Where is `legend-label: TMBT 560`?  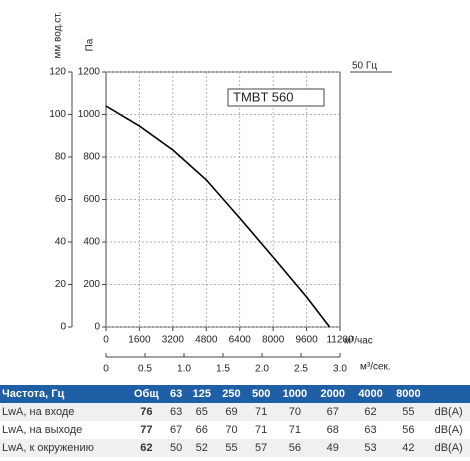
legend-label: TMBT 560 is located at coordinates (263, 96).